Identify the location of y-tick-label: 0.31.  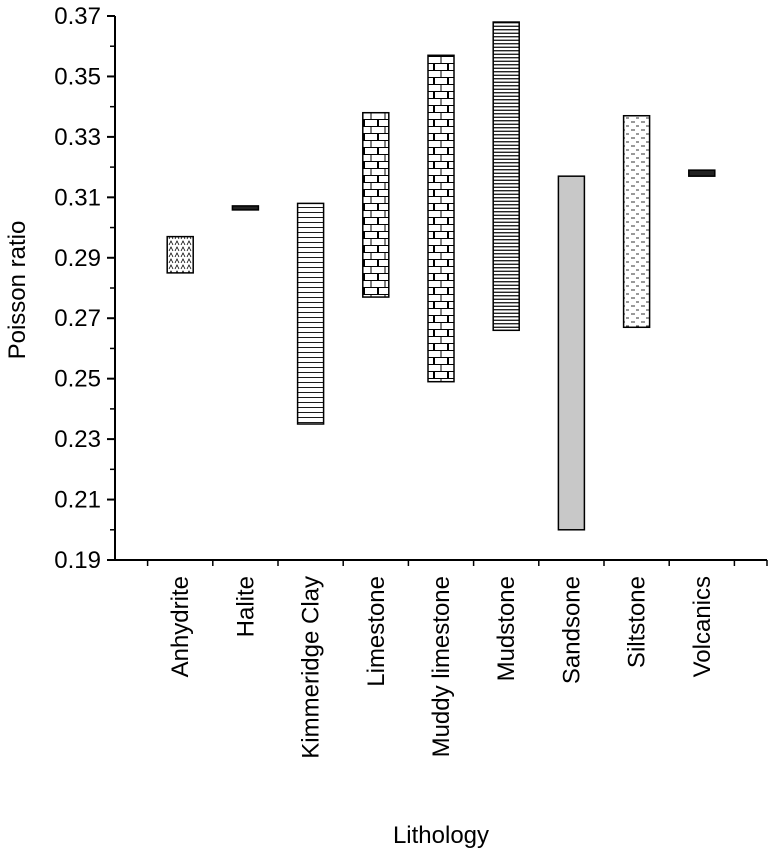
(77, 197).